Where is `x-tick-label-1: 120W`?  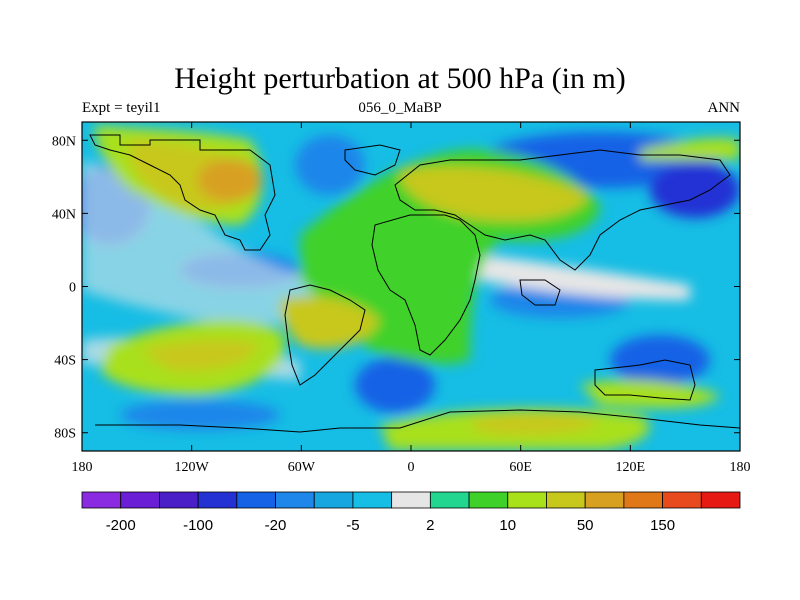
x-tick-label-1: 120W is located at coordinates (192, 467).